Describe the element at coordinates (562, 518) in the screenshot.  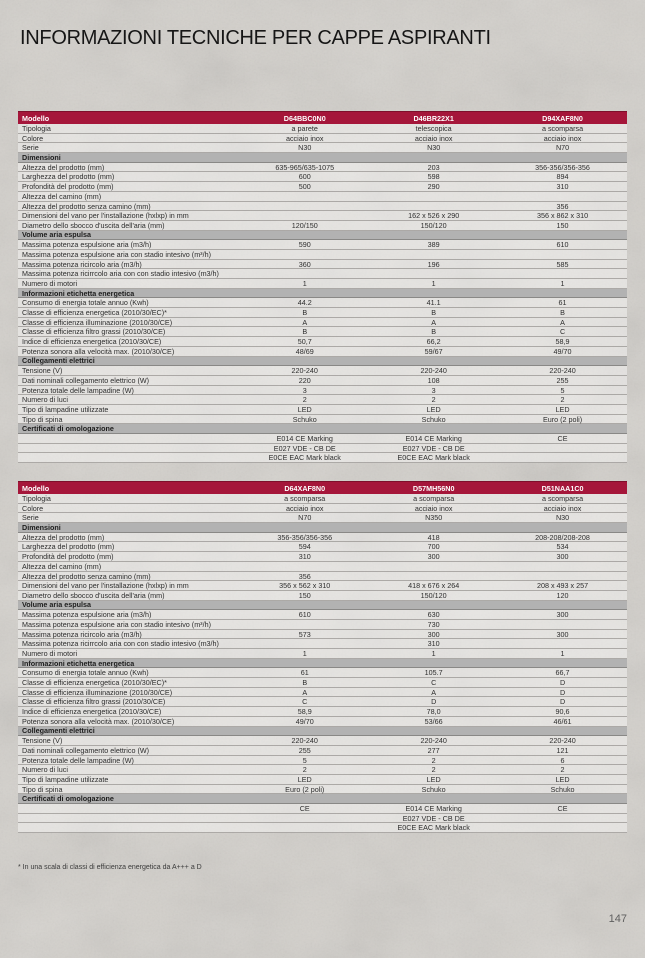
I see `cell-value: N30` at that location.